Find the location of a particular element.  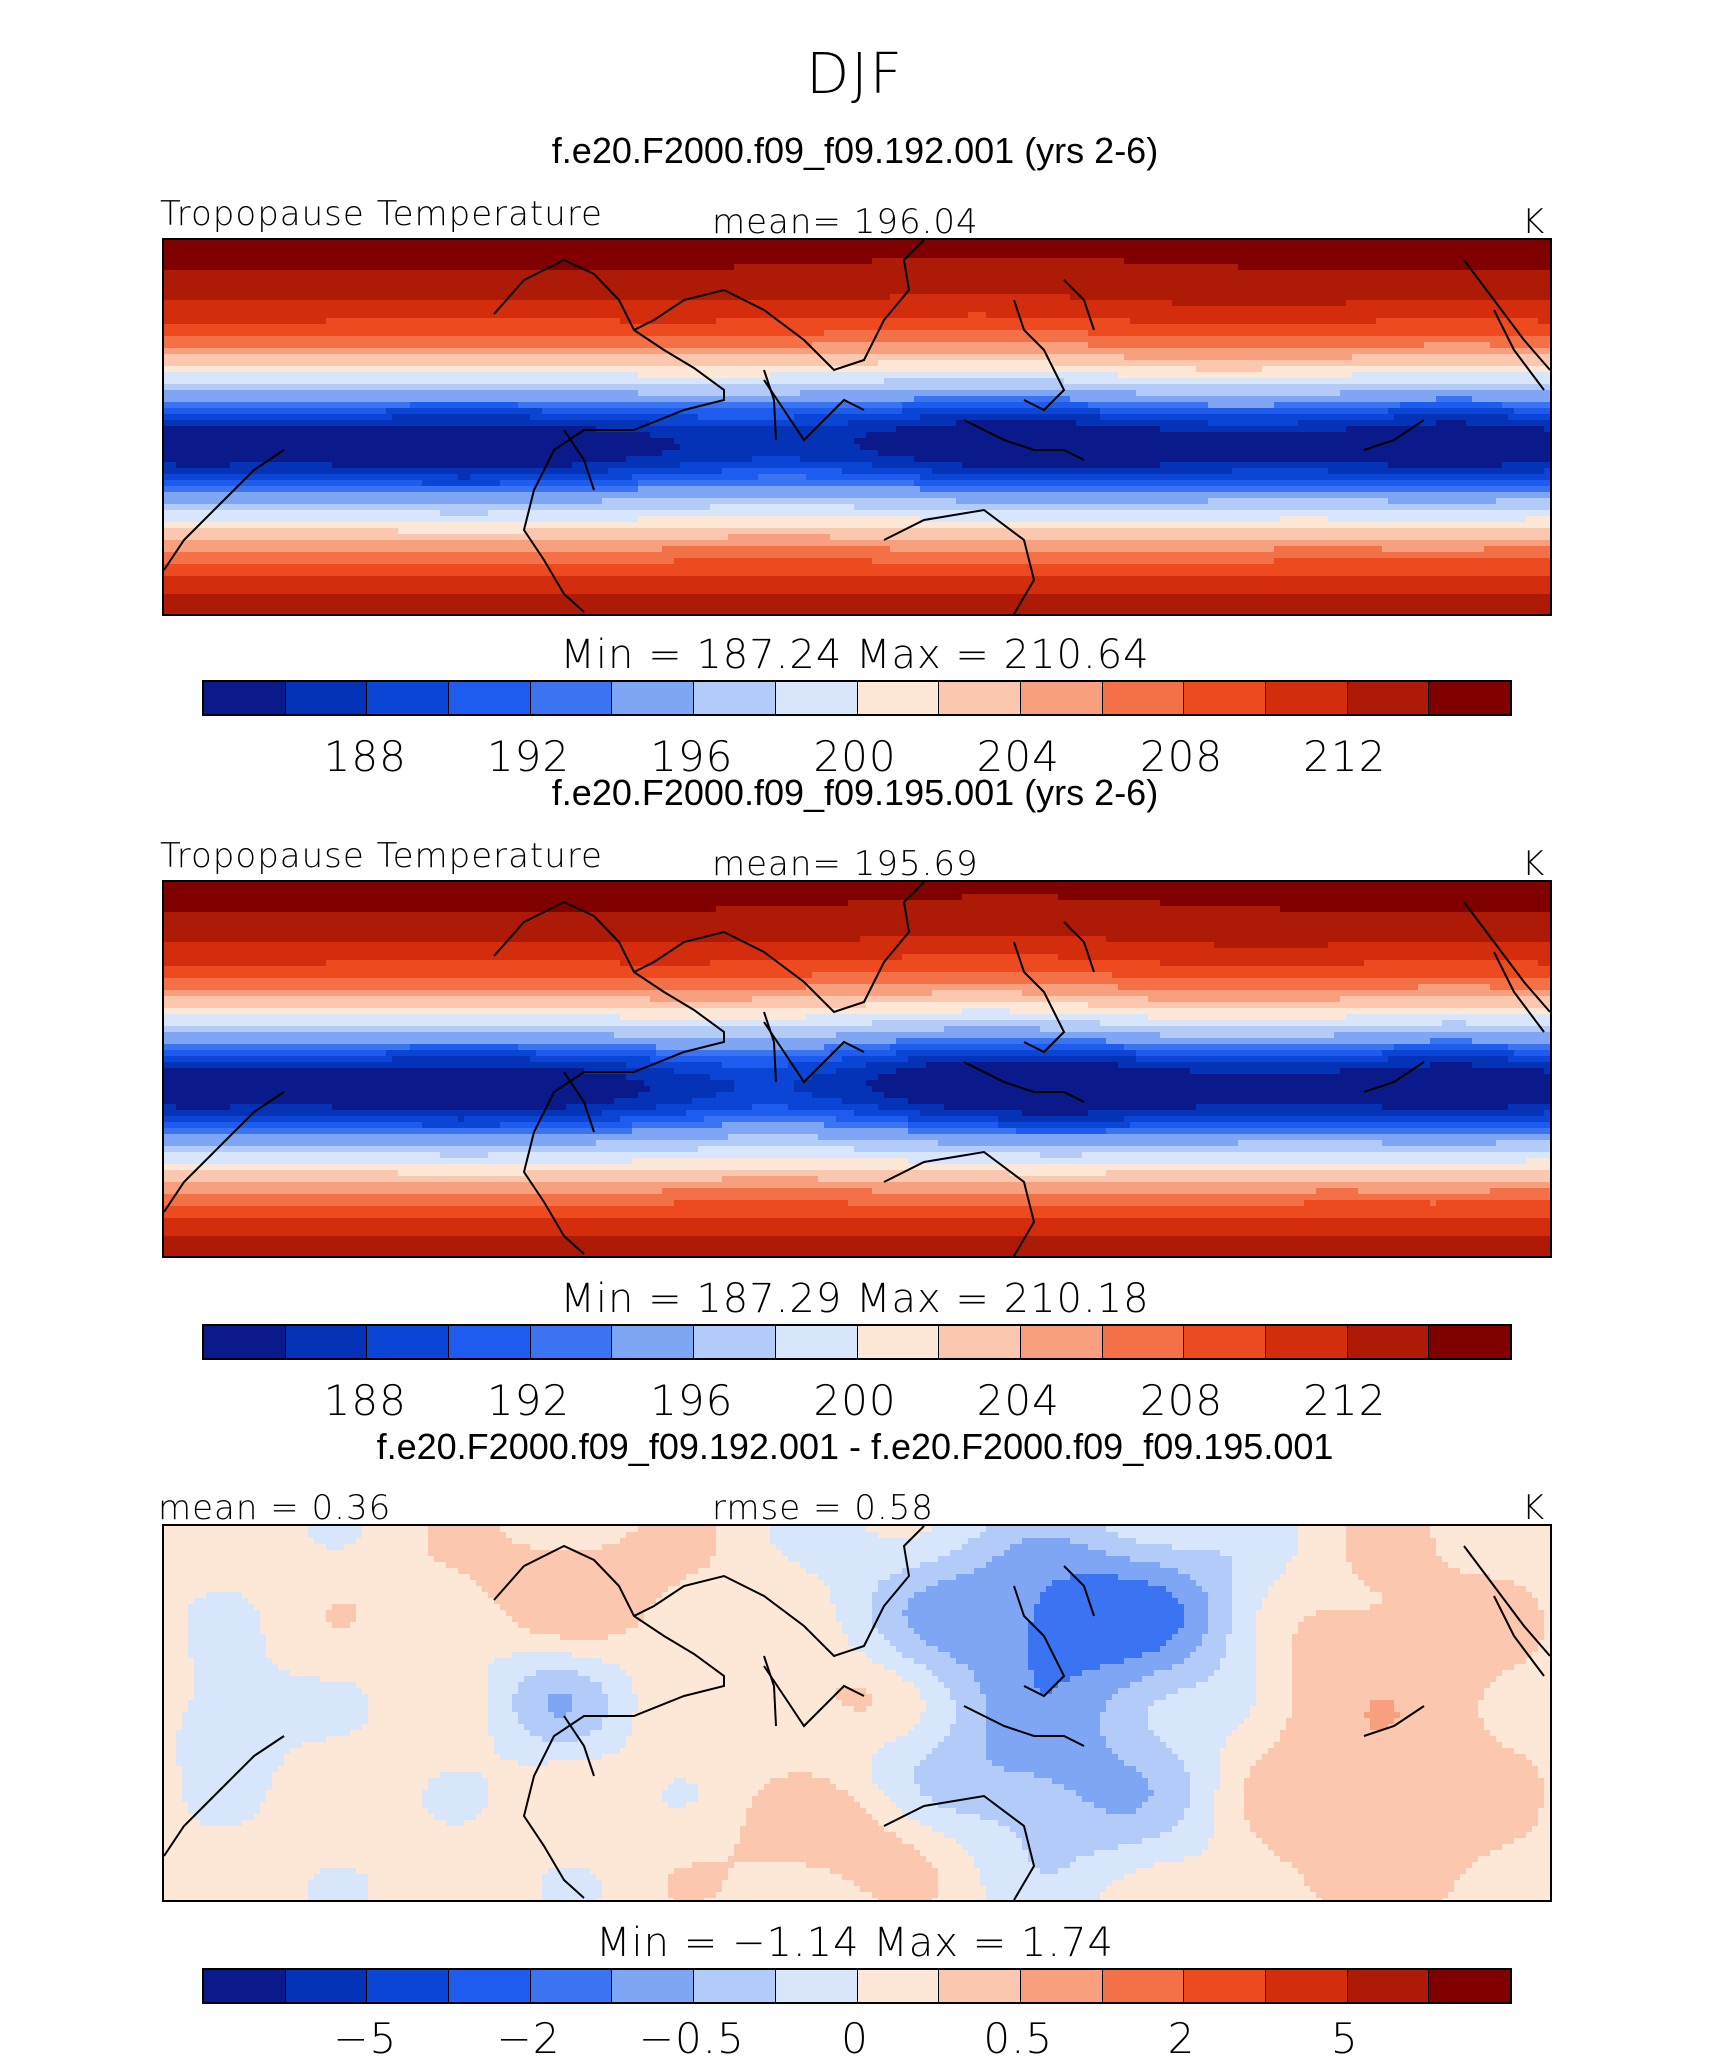

panel1-units-label: K is located at coordinates (1533, 222).